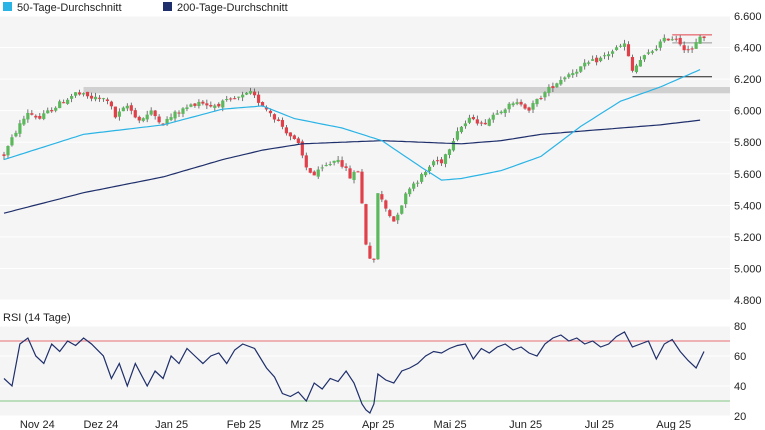 Image resolution: width=765 pixels, height=430 pixels. What do you see at coordinates (748, 80) in the screenshot?
I see `price-y-tick-label: 6.200` at bounding box center [748, 80].